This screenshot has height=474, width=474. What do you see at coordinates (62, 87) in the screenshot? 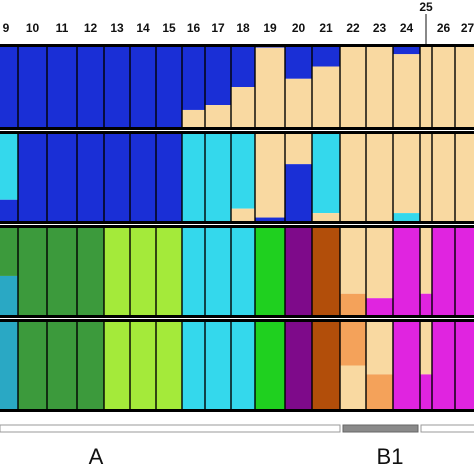
I see `bar-panel-1-pop-11-blue` at bounding box center [62, 87].